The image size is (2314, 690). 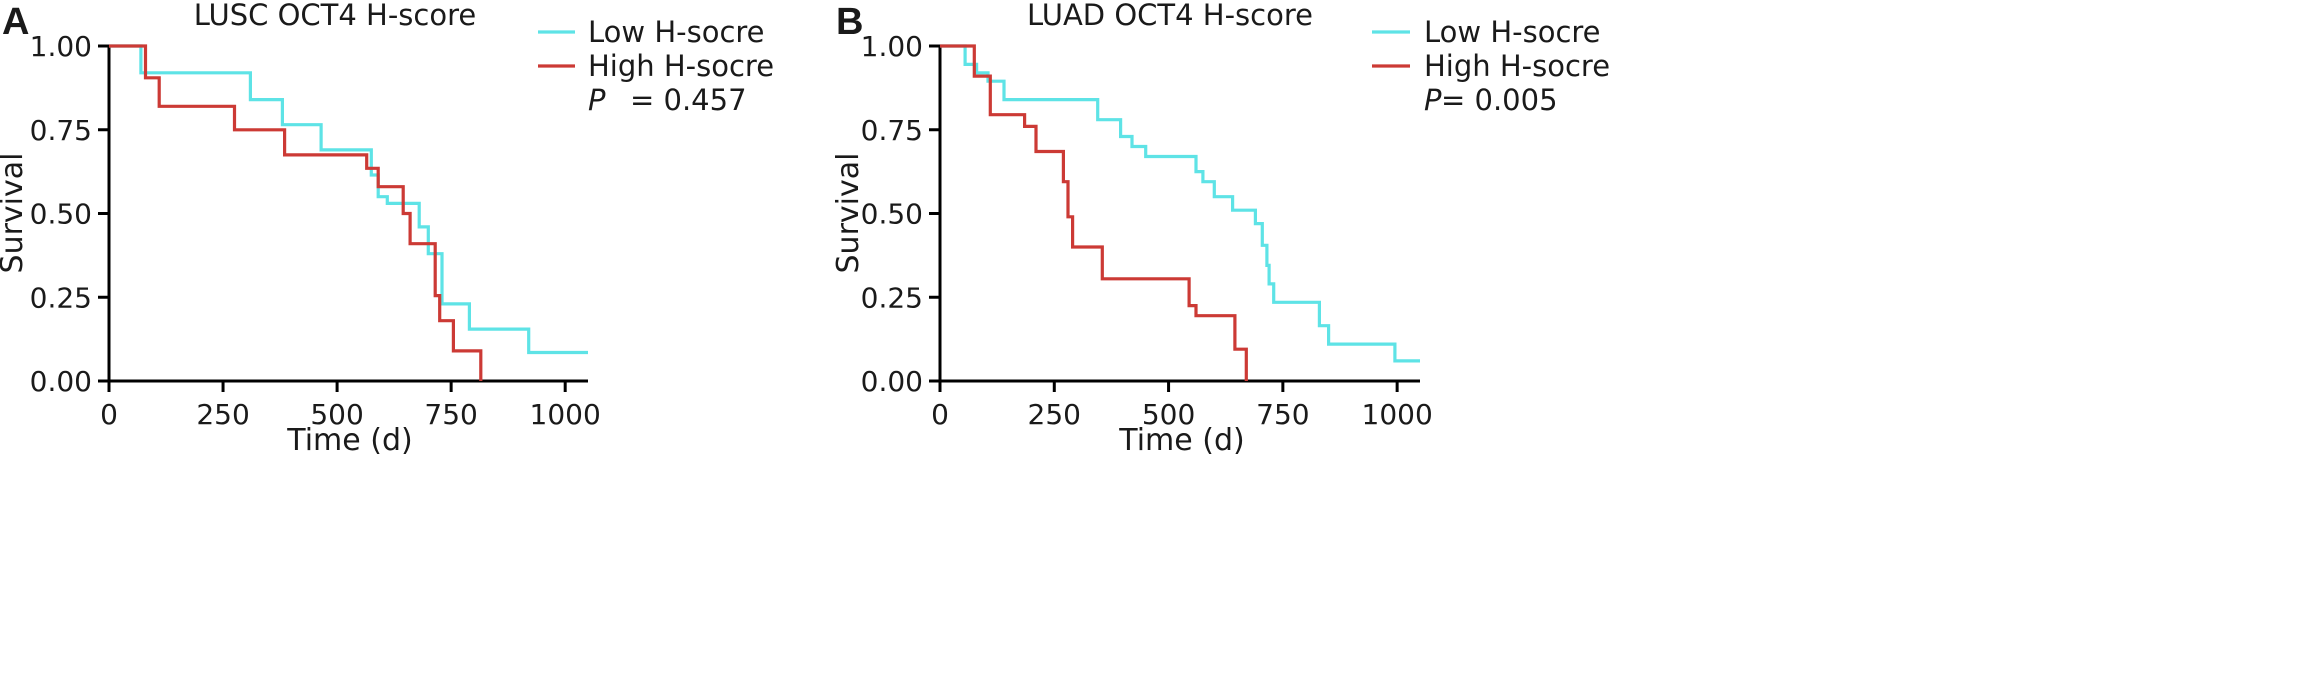 What do you see at coordinates (1499, 100) in the screenshot?
I see `p-value: = 0.005` at bounding box center [1499, 100].